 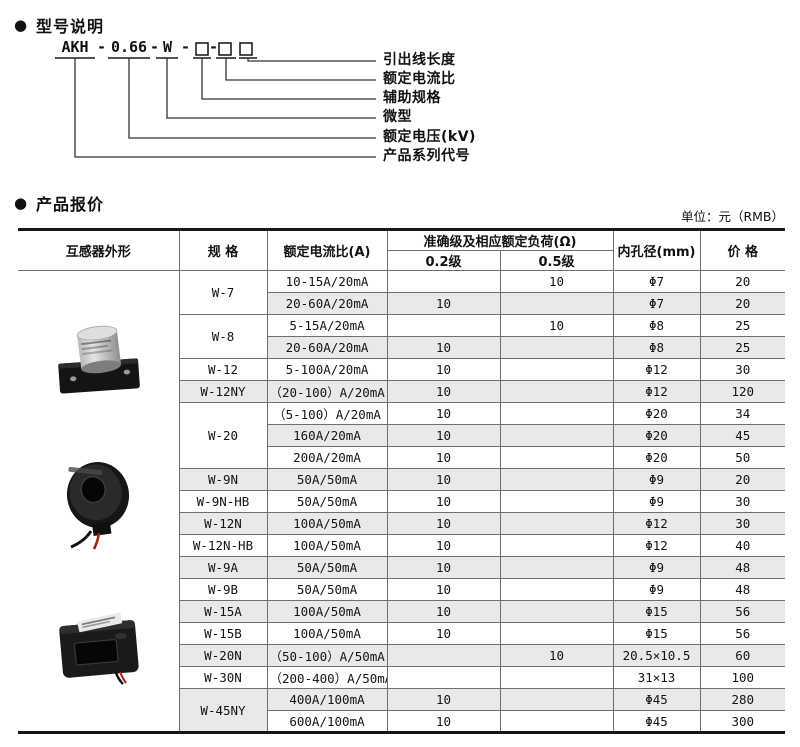 I want to click on table-row: W-9A 50A/50mA 10 Φ9 48, so click(x=401, y=567).